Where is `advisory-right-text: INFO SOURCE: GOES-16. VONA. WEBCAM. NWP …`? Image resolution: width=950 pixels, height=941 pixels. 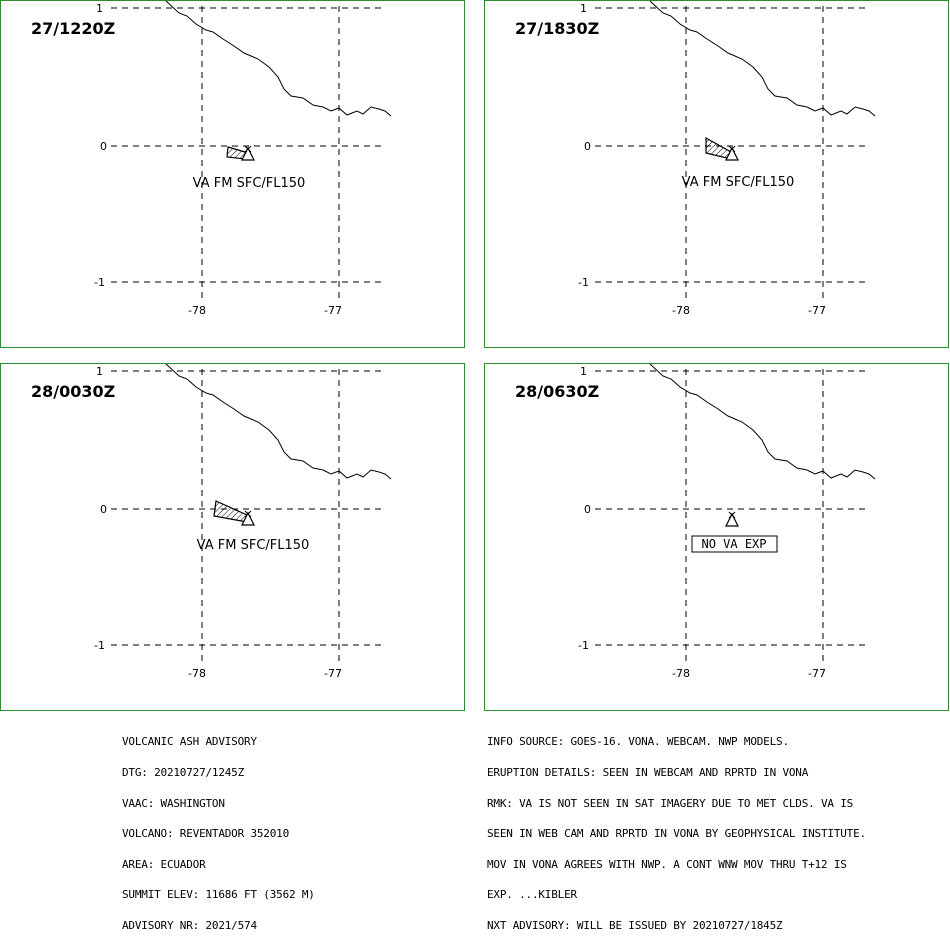 advisory-right-text: INFO SOURCE: GOES-16. VONA. WEBCAM. NWP … is located at coordinates (676, 829).